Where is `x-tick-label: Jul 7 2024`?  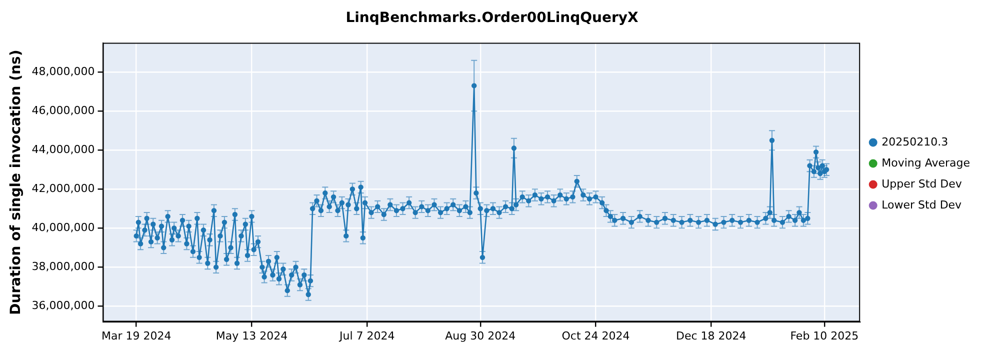
x-tick-label: Jul 7 2024 is located at coordinates (366, 335).